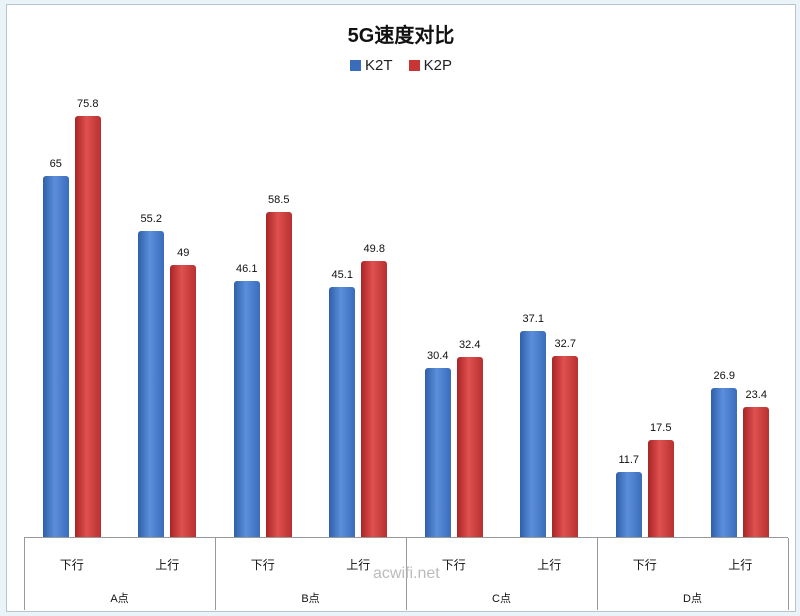 The height and width of the screenshot is (616, 800). What do you see at coordinates (661, 427) in the screenshot?
I see `data-label-k2p: 17.5` at bounding box center [661, 427].